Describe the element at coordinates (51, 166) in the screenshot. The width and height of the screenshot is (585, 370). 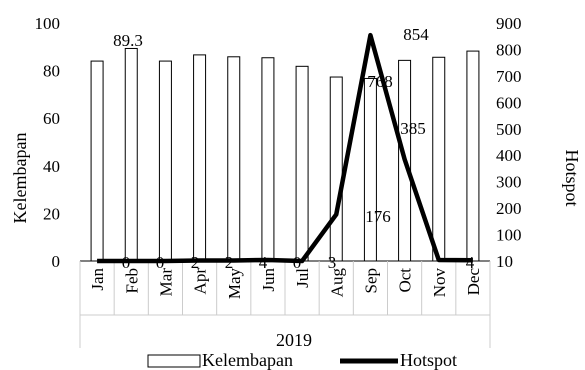
I see `y-left-tick-label: 40` at that location.